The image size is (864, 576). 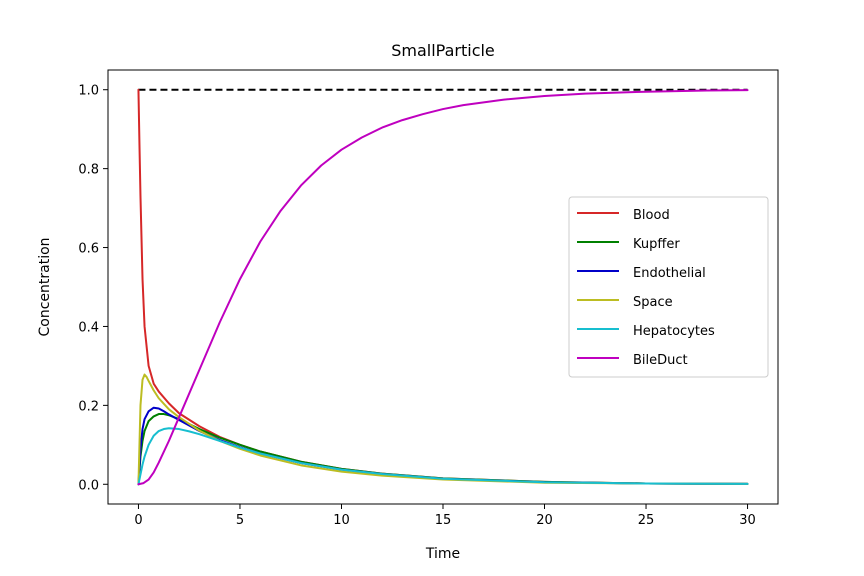 I want to click on legend-label-endothelial: Endothelial, so click(x=669, y=273).